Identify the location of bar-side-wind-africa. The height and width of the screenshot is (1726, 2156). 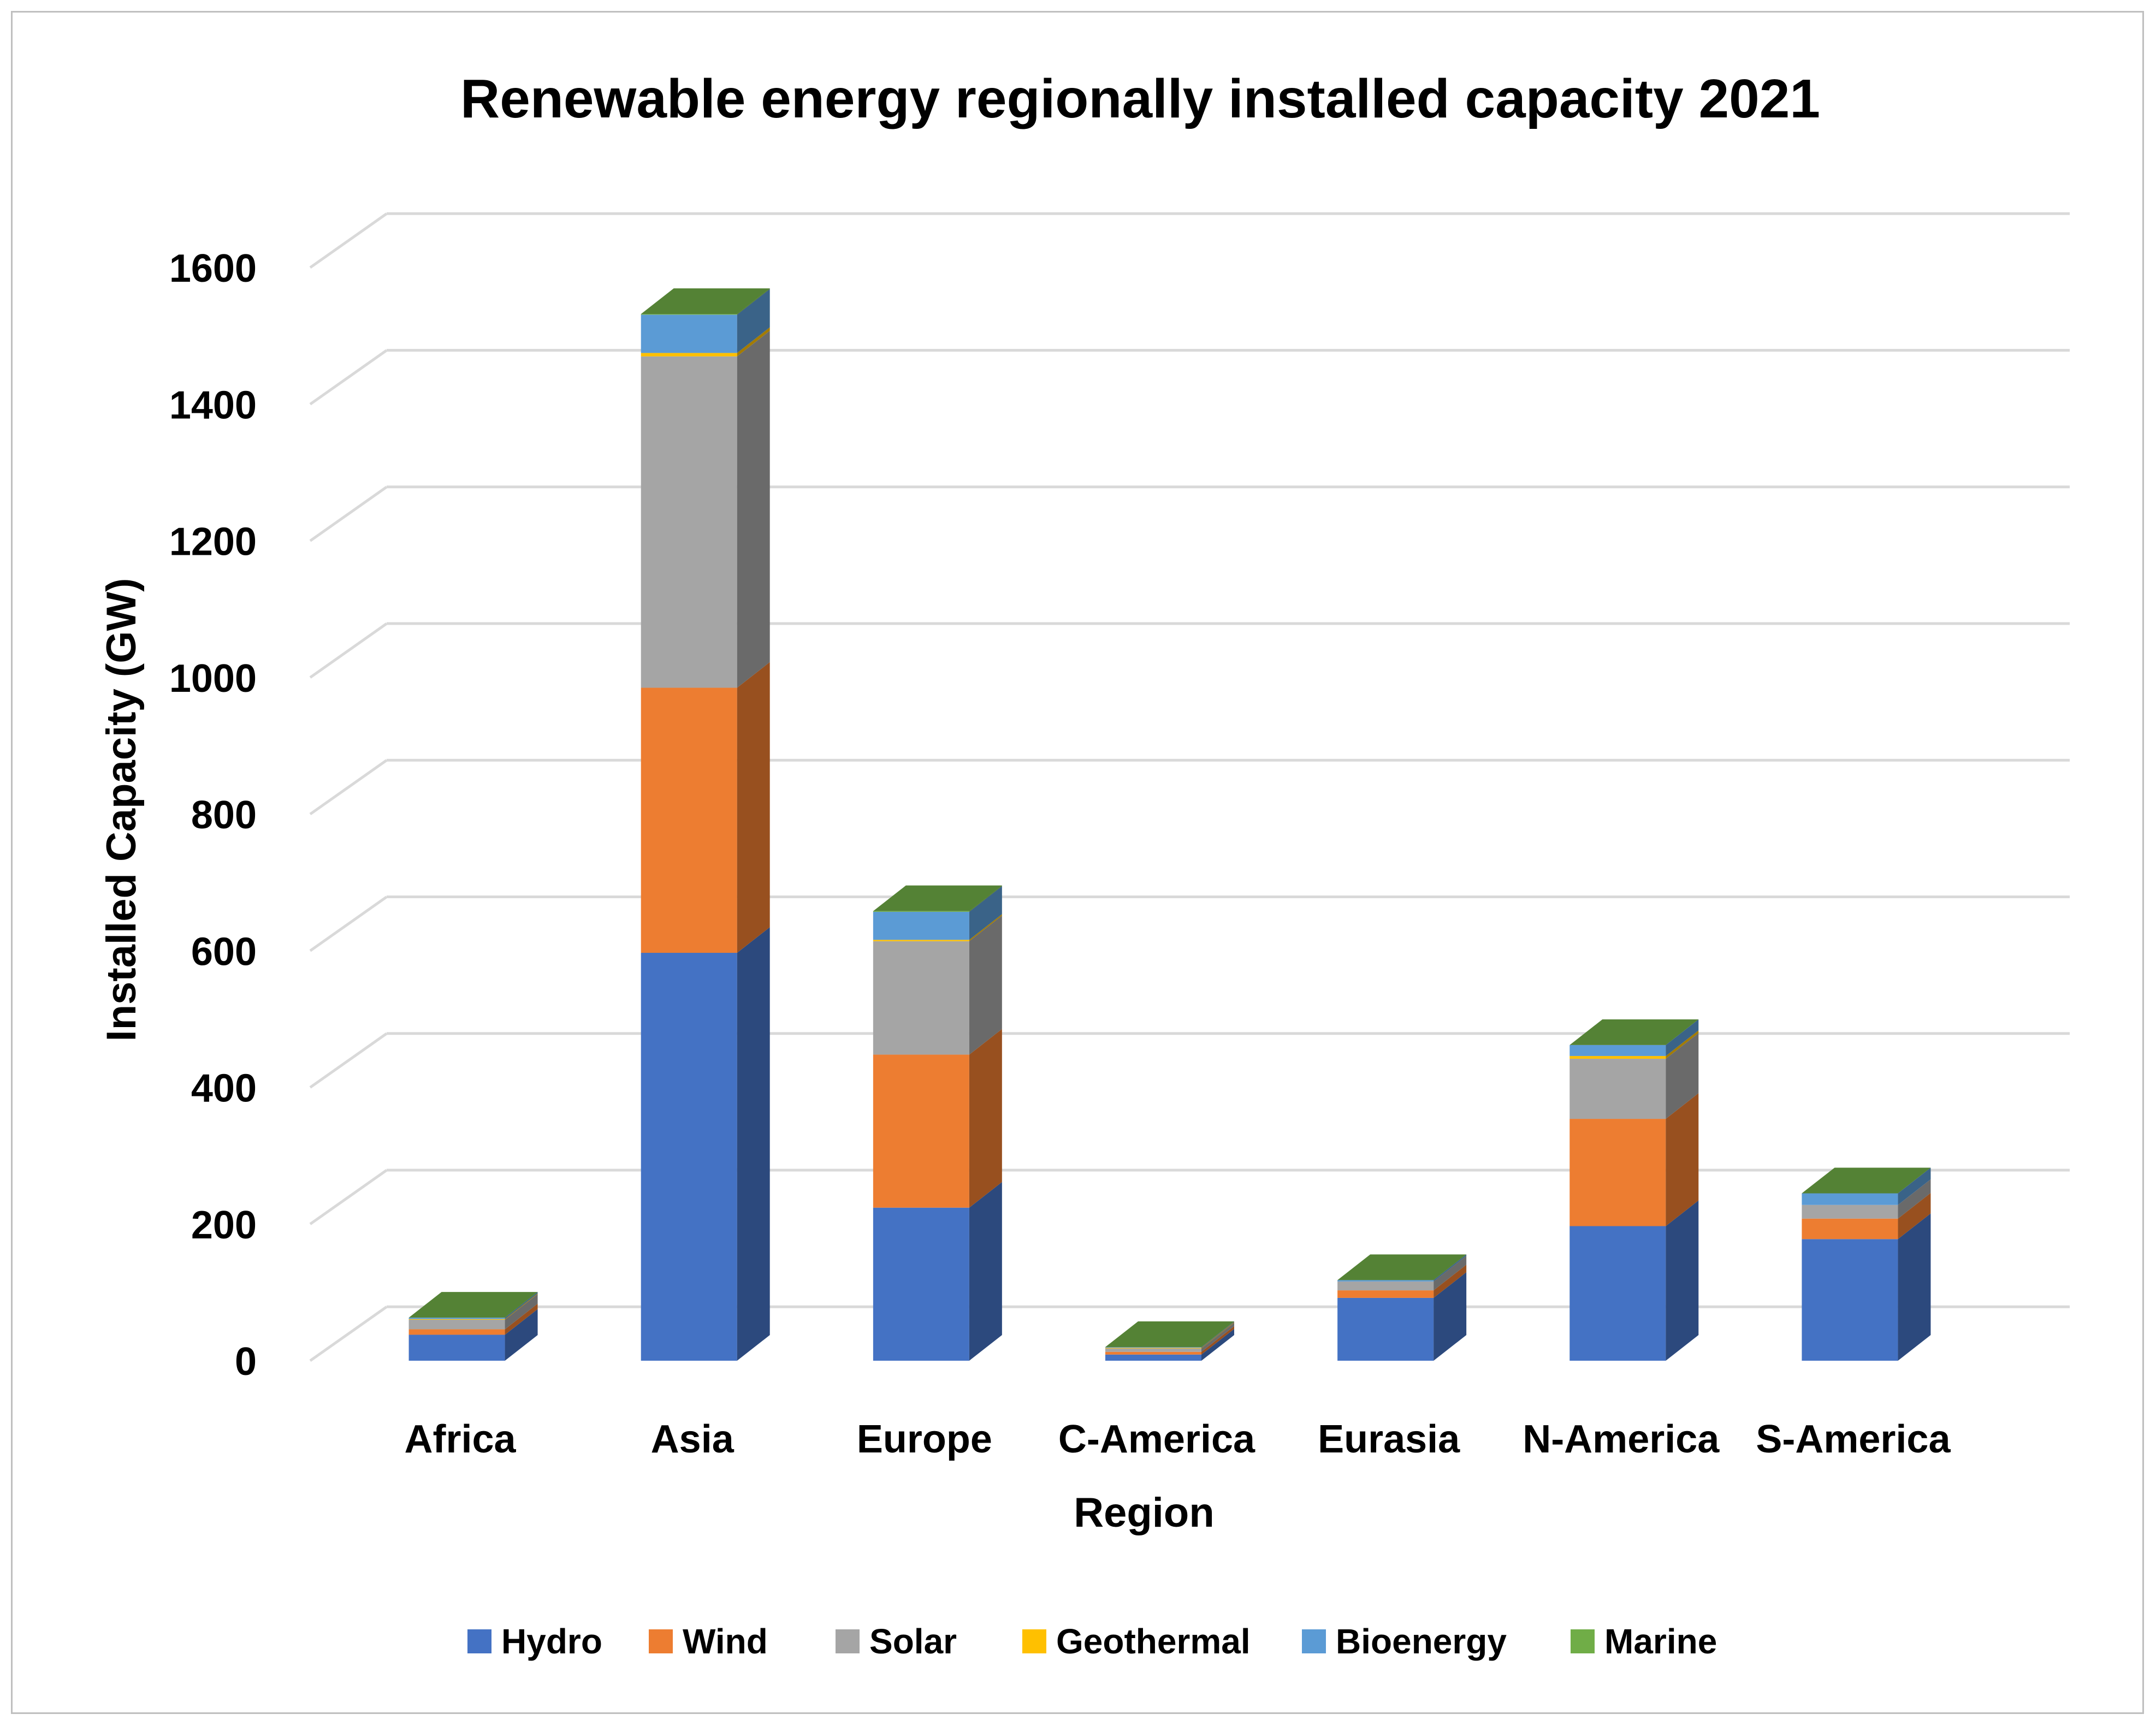
(521, 1319).